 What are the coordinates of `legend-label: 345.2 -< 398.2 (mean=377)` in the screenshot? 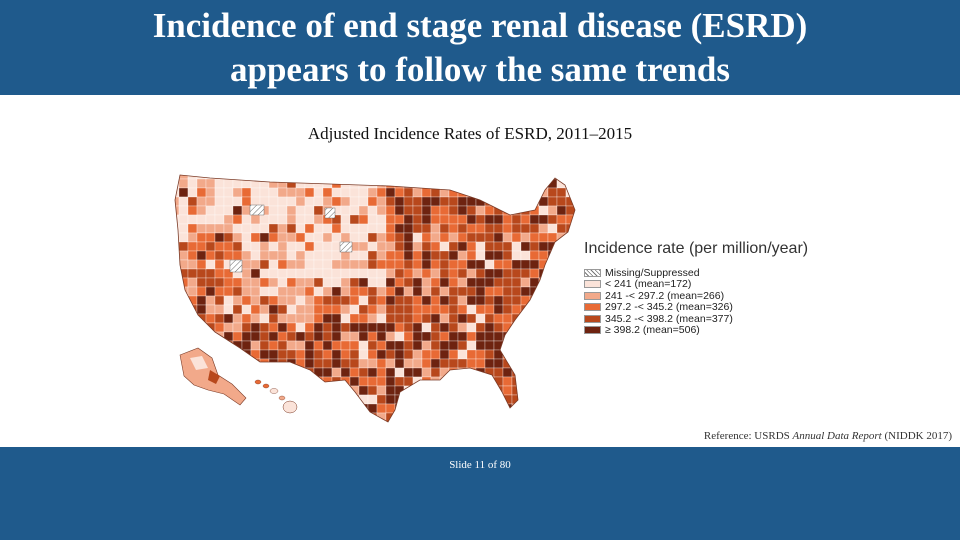 It's located at (669, 318).